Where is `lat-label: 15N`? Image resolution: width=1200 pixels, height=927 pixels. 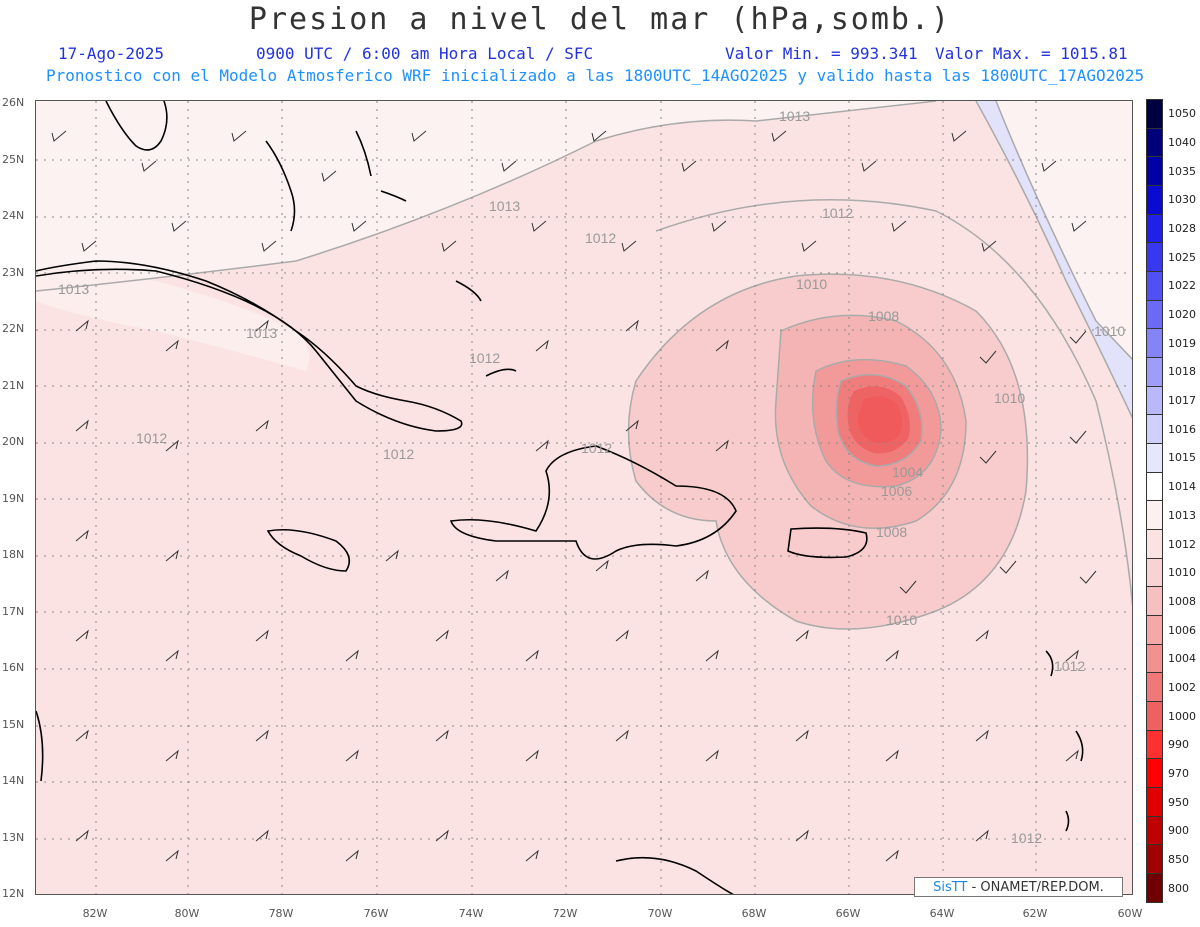
lat-label: 15N is located at coordinates (13, 724).